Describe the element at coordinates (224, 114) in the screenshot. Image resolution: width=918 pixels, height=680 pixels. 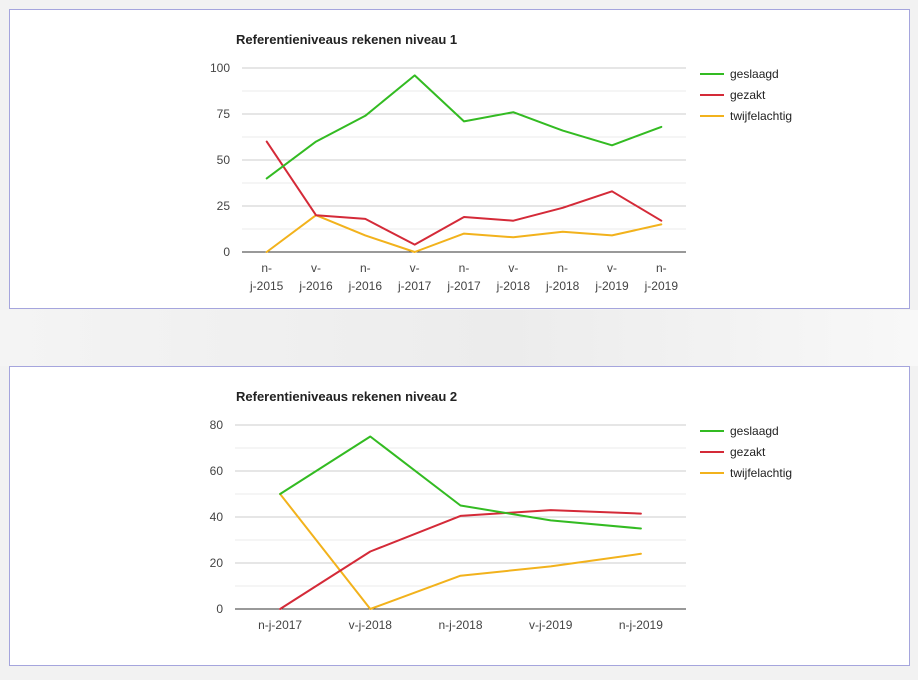
I see `y-tick-label: 75` at that location.